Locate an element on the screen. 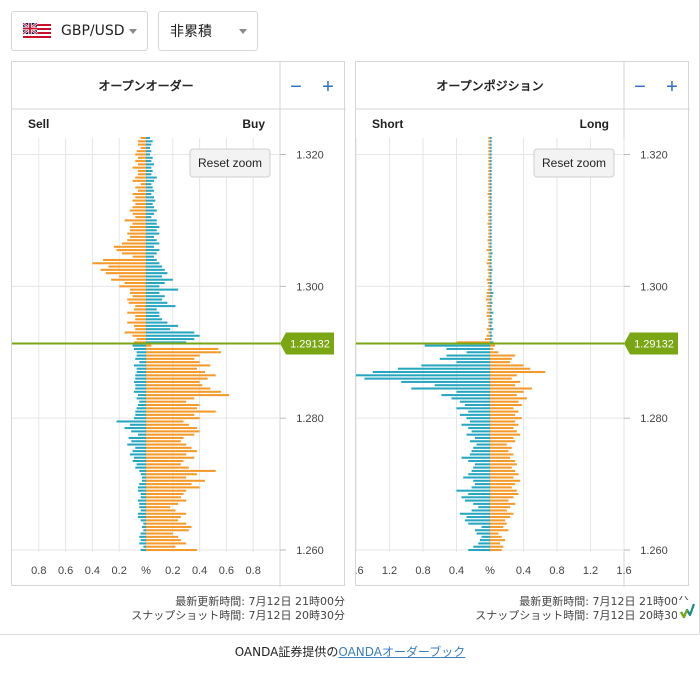 The image size is (700, 700). orders-zoom-in-button: + is located at coordinates (328, 87).